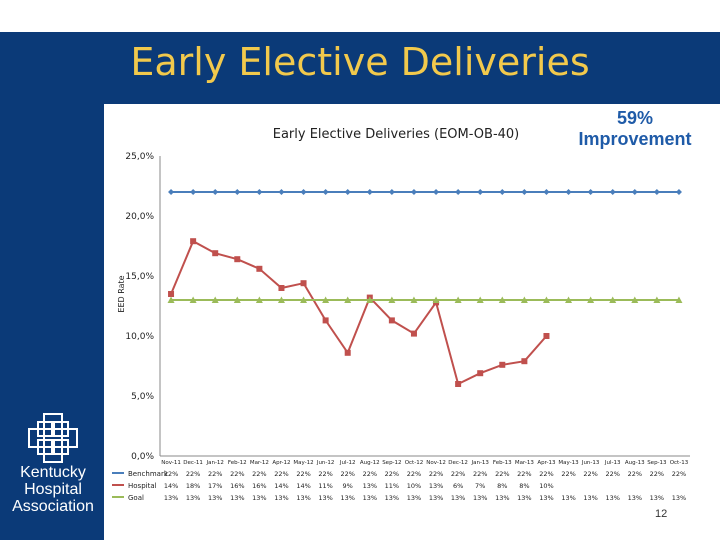 The image size is (720, 540). Describe the element at coordinates (360, 16) in the screenshot. I see `top-band` at that location.